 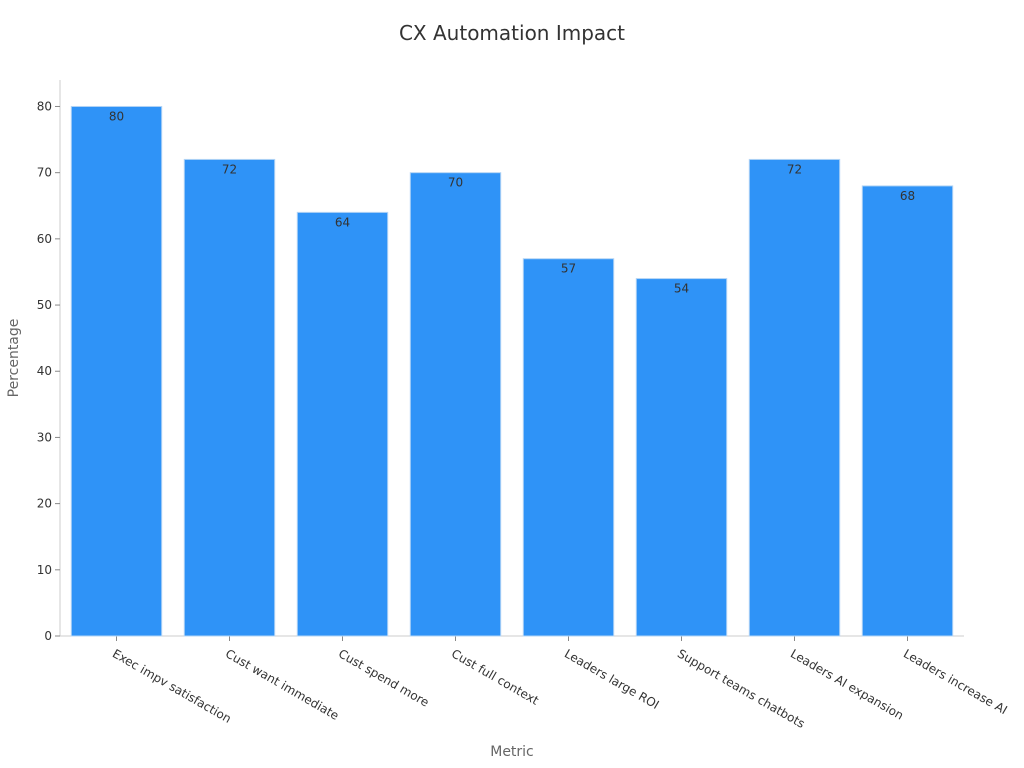 I want to click on y-tick-label: 10, so click(x=44, y=570).